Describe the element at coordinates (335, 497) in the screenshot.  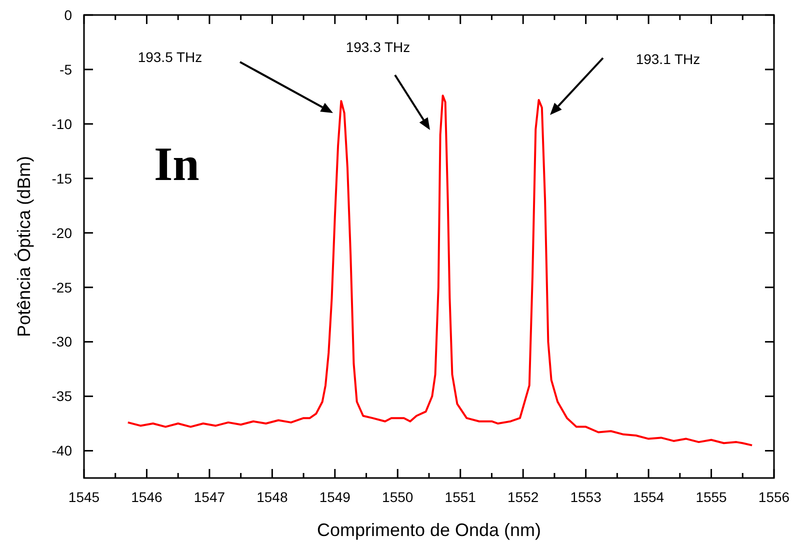
I see `x-tick-label: 1549` at that location.